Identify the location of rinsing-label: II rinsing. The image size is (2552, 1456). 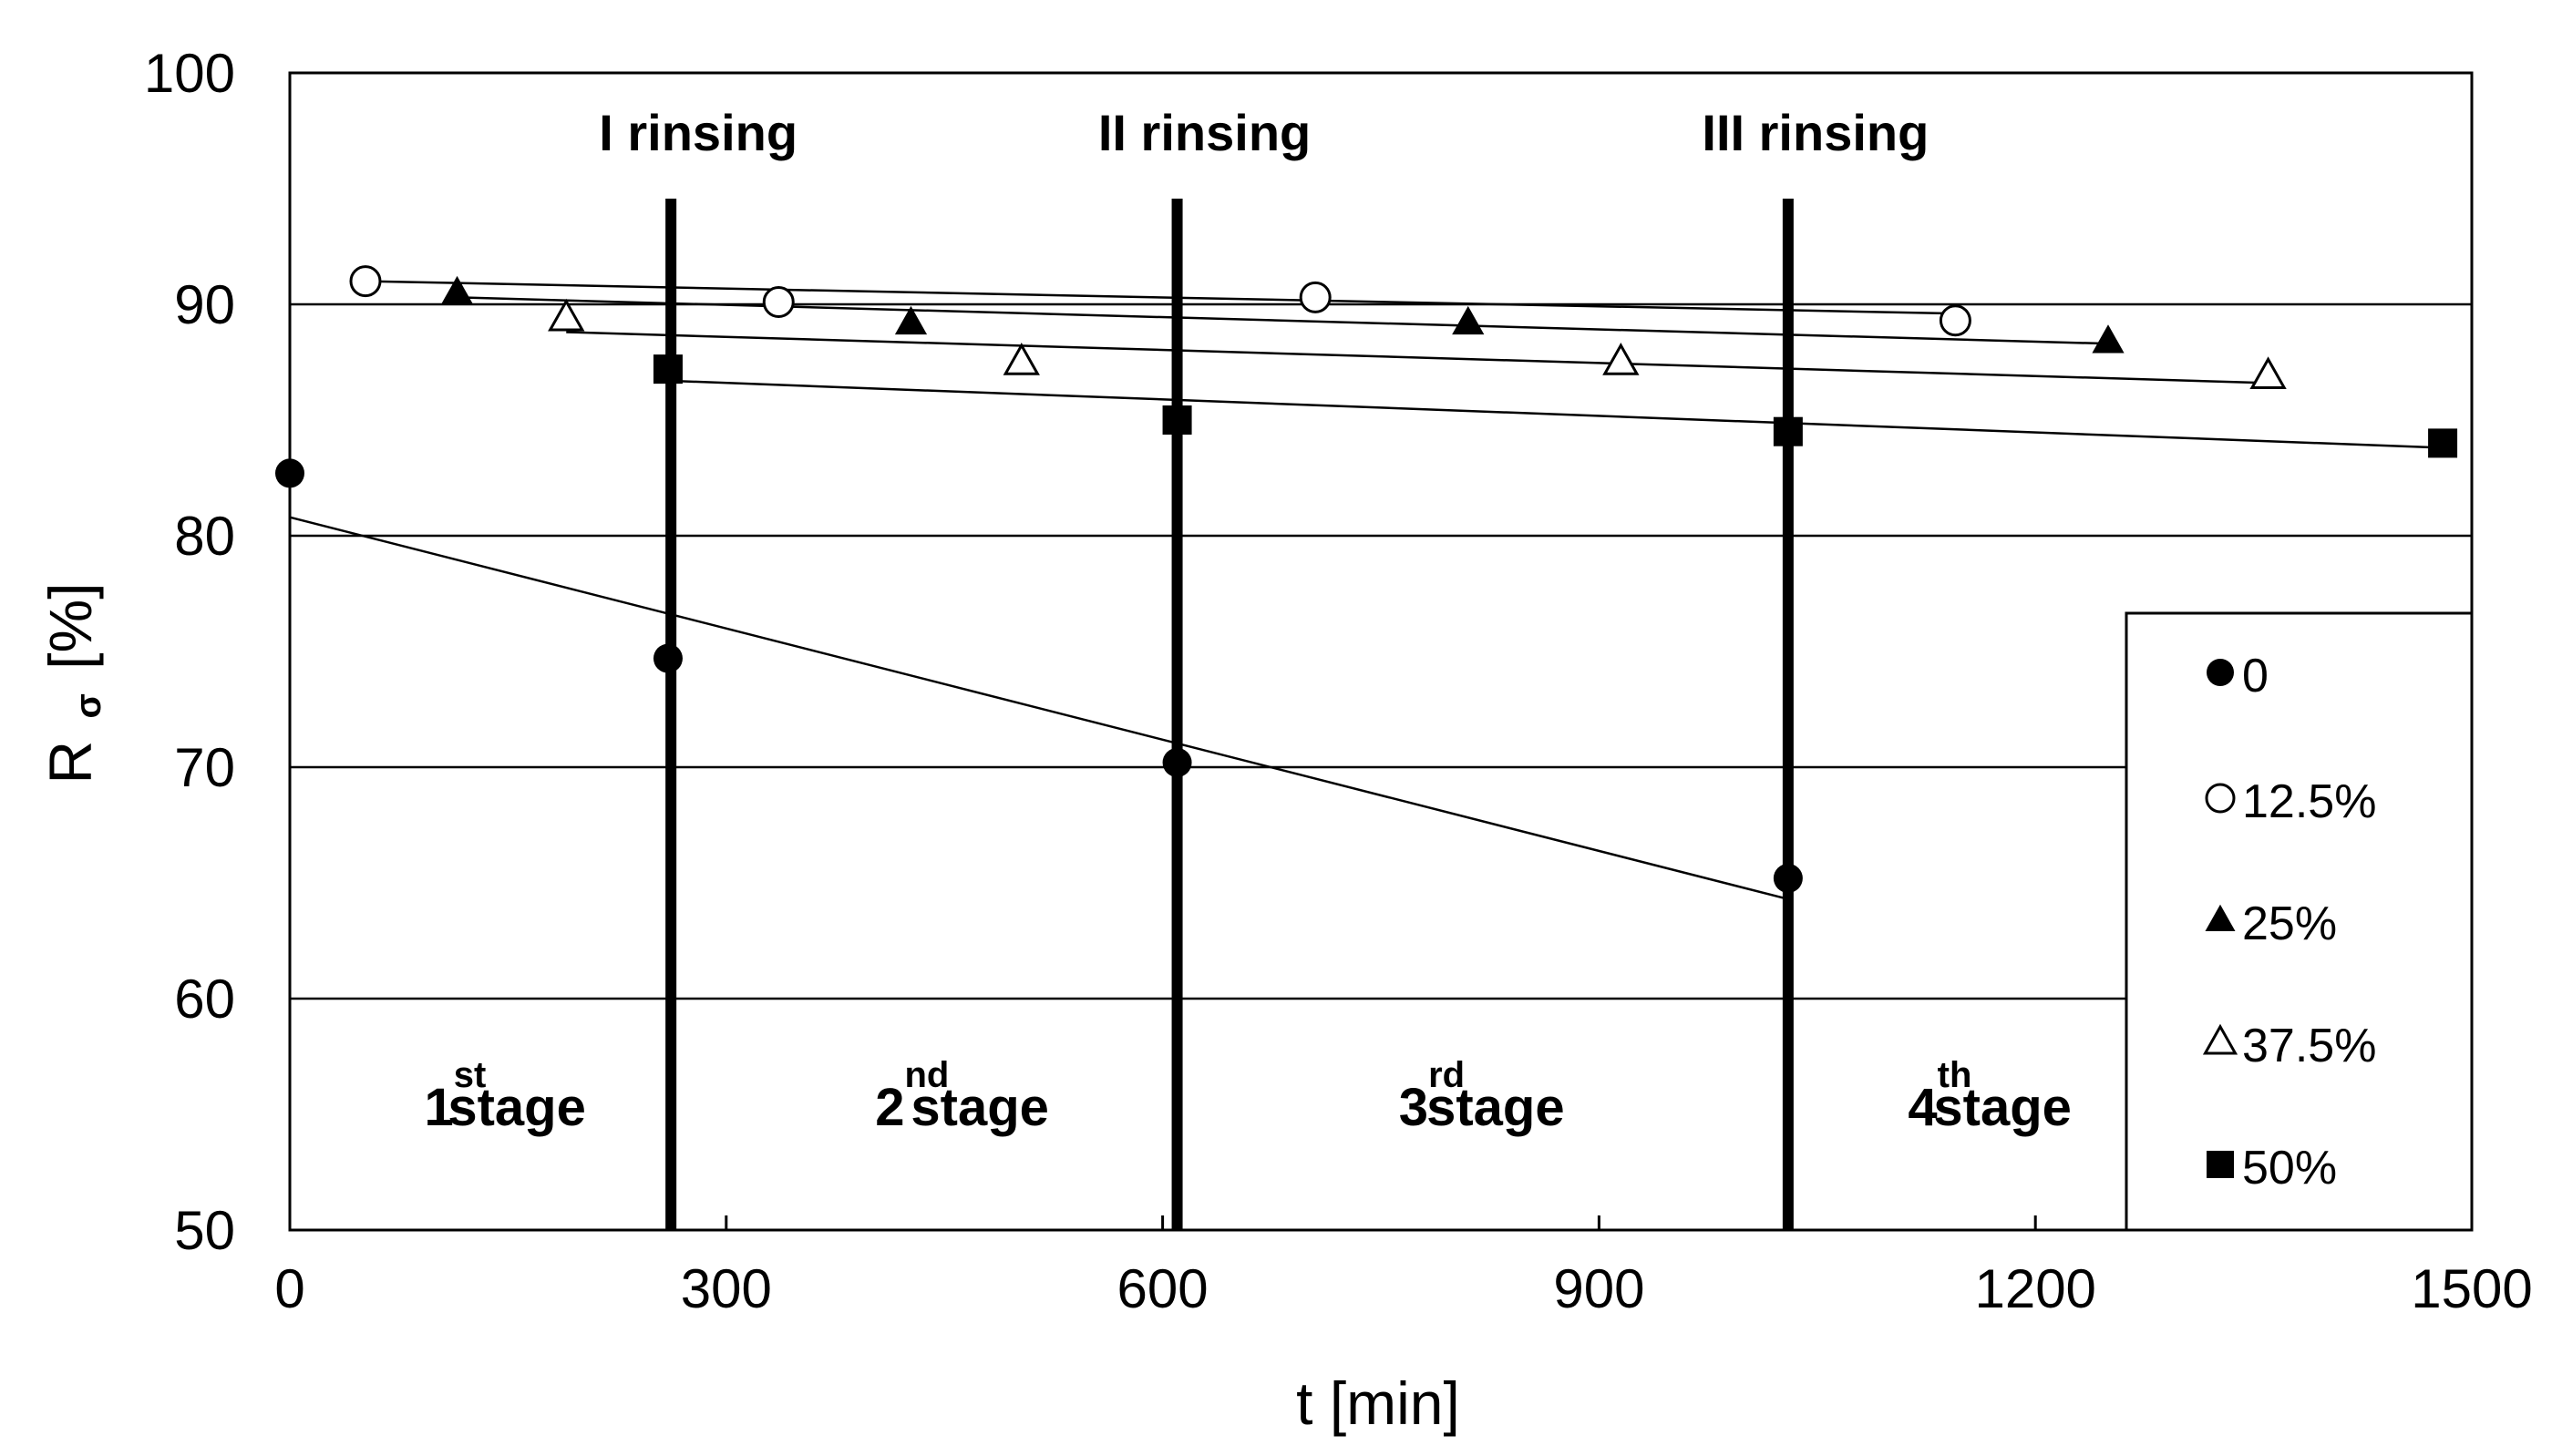
(1204, 132).